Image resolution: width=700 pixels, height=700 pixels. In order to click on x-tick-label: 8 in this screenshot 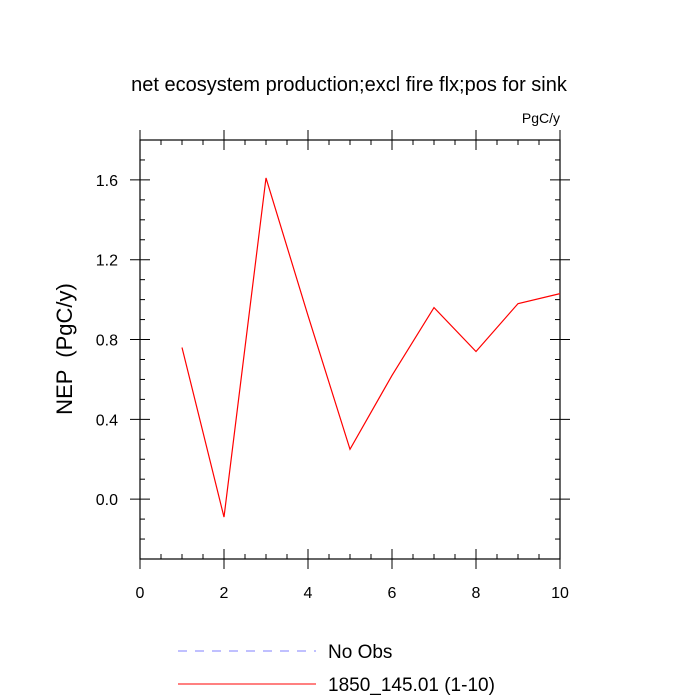, I will do `click(476, 593)`.